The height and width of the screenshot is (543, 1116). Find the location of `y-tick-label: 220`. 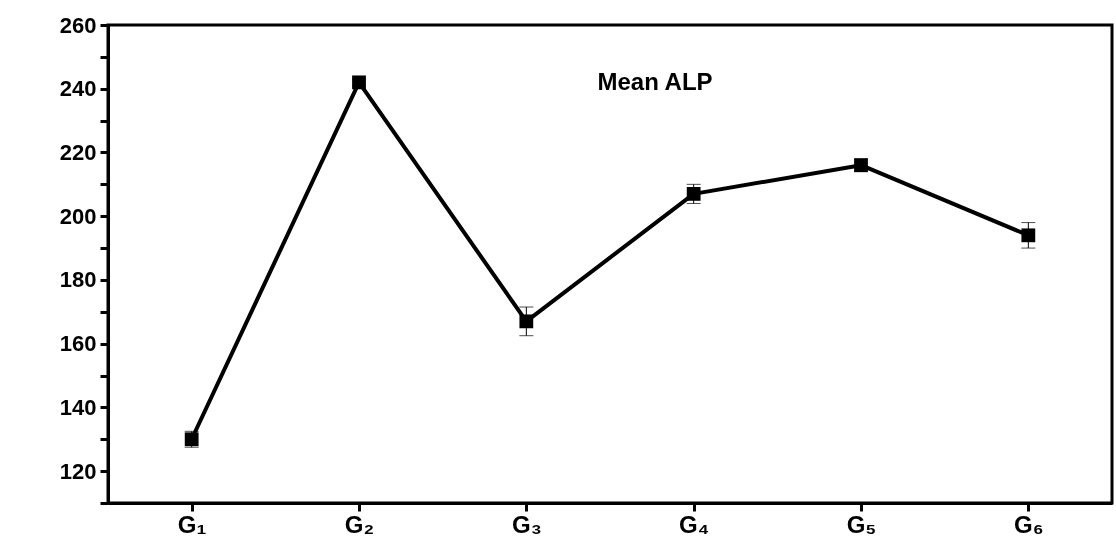

y-tick-label: 220 is located at coordinates (78, 152).